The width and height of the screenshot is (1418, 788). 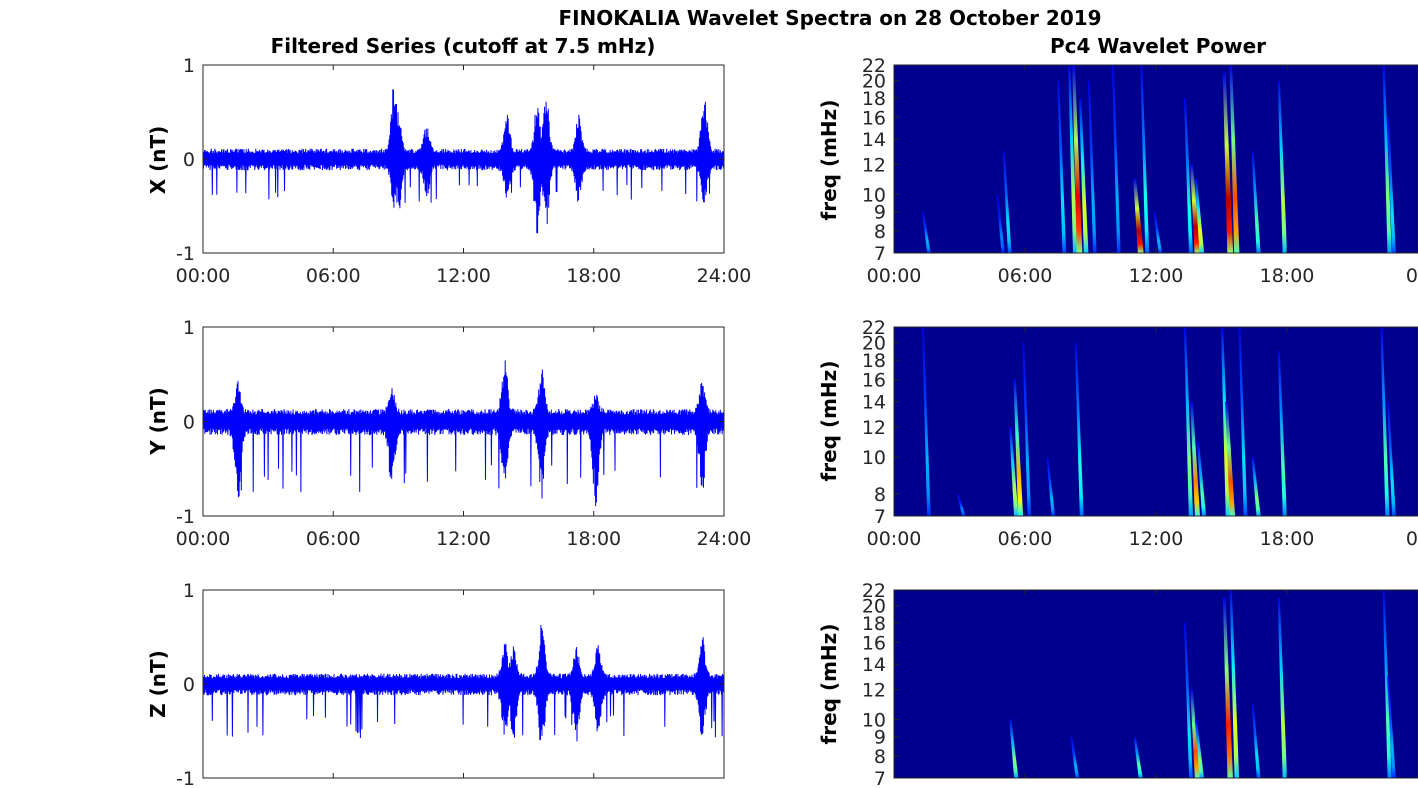 I want to click on y-wavelet-ytick-label: 8, so click(x=880, y=495).